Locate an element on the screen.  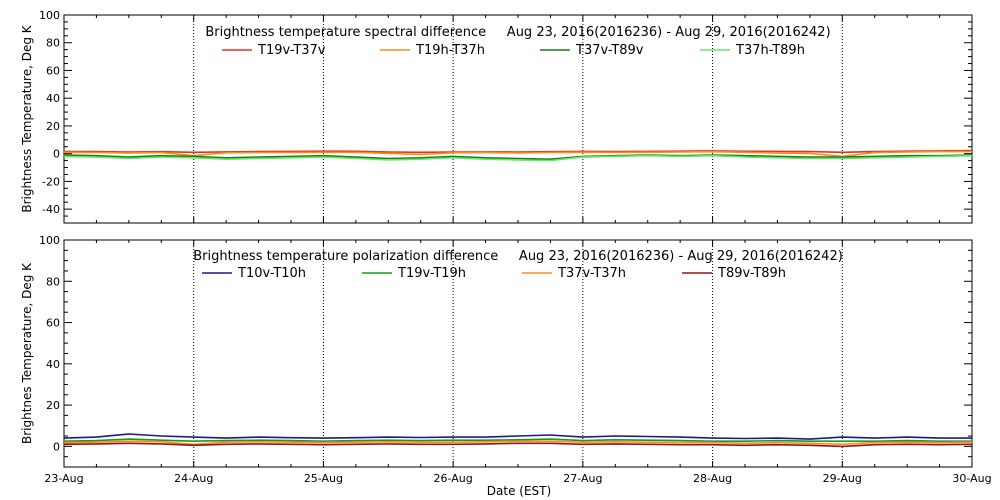
series-line-t37h-t89h is located at coordinates (518, 158).